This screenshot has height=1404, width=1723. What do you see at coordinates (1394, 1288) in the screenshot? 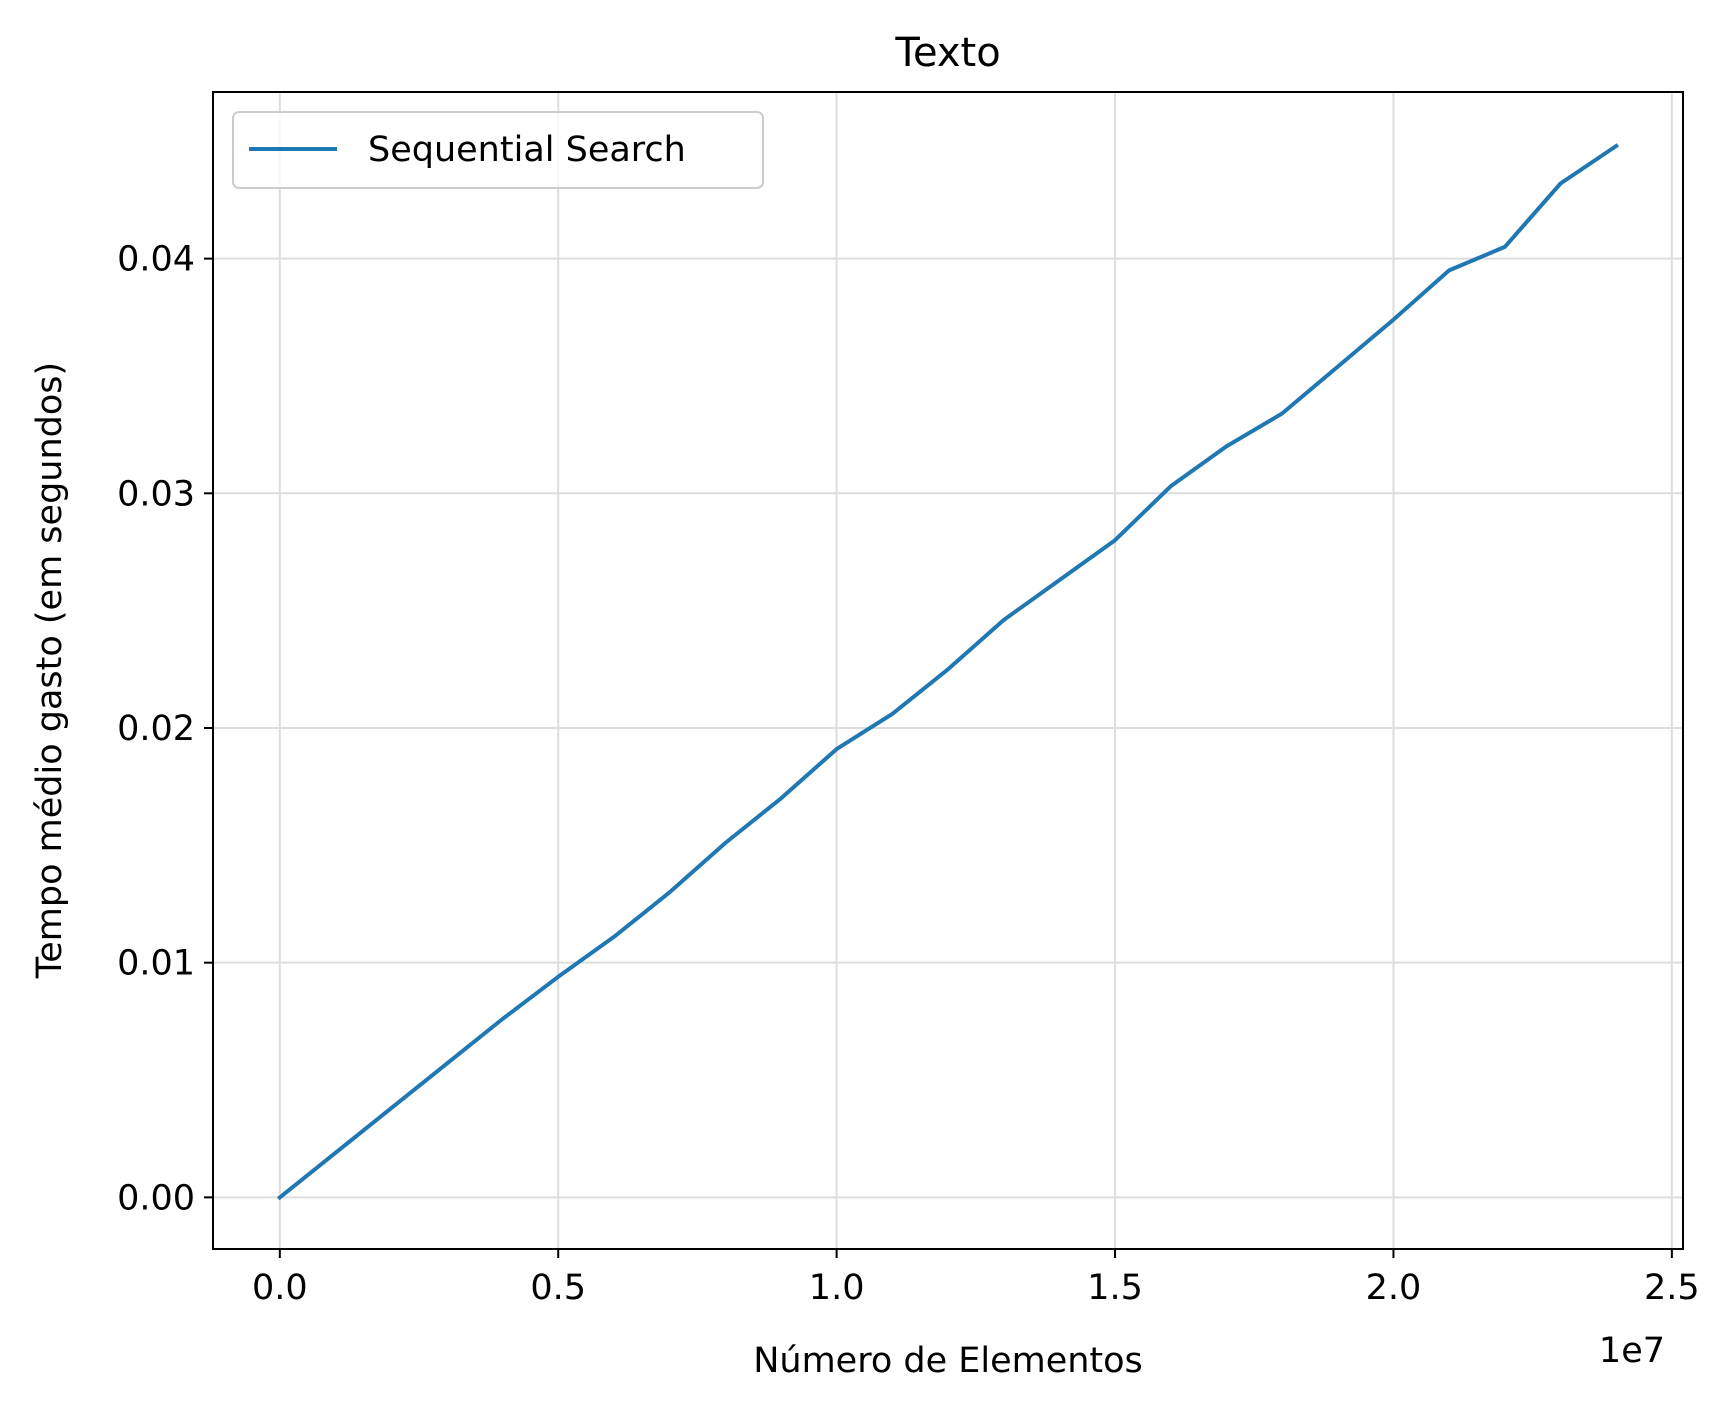
I see `x-tick-label: 2.0` at bounding box center [1394, 1288].